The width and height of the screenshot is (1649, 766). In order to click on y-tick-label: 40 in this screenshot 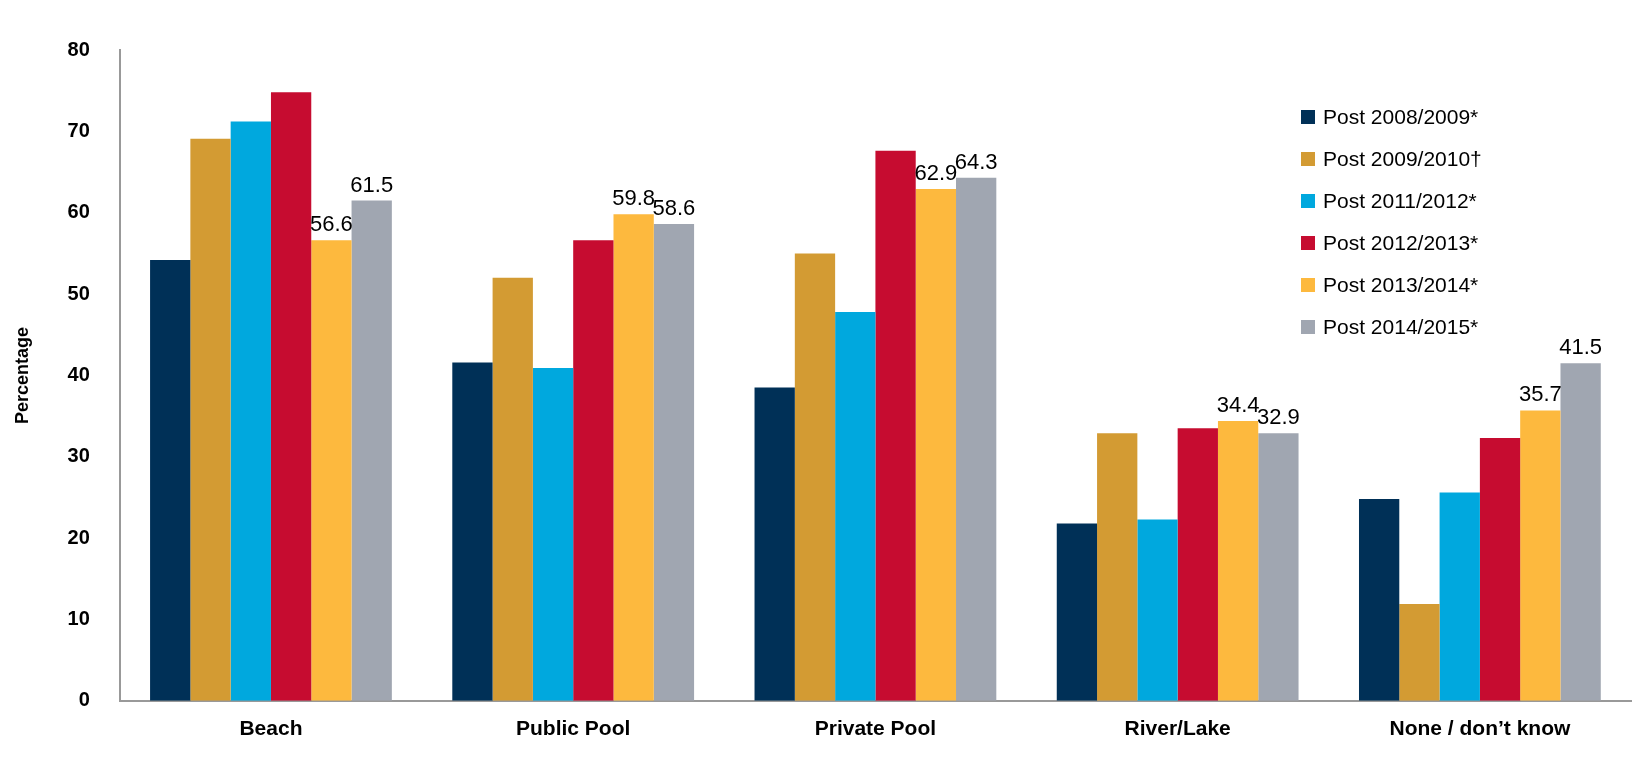, I will do `click(78, 373)`.